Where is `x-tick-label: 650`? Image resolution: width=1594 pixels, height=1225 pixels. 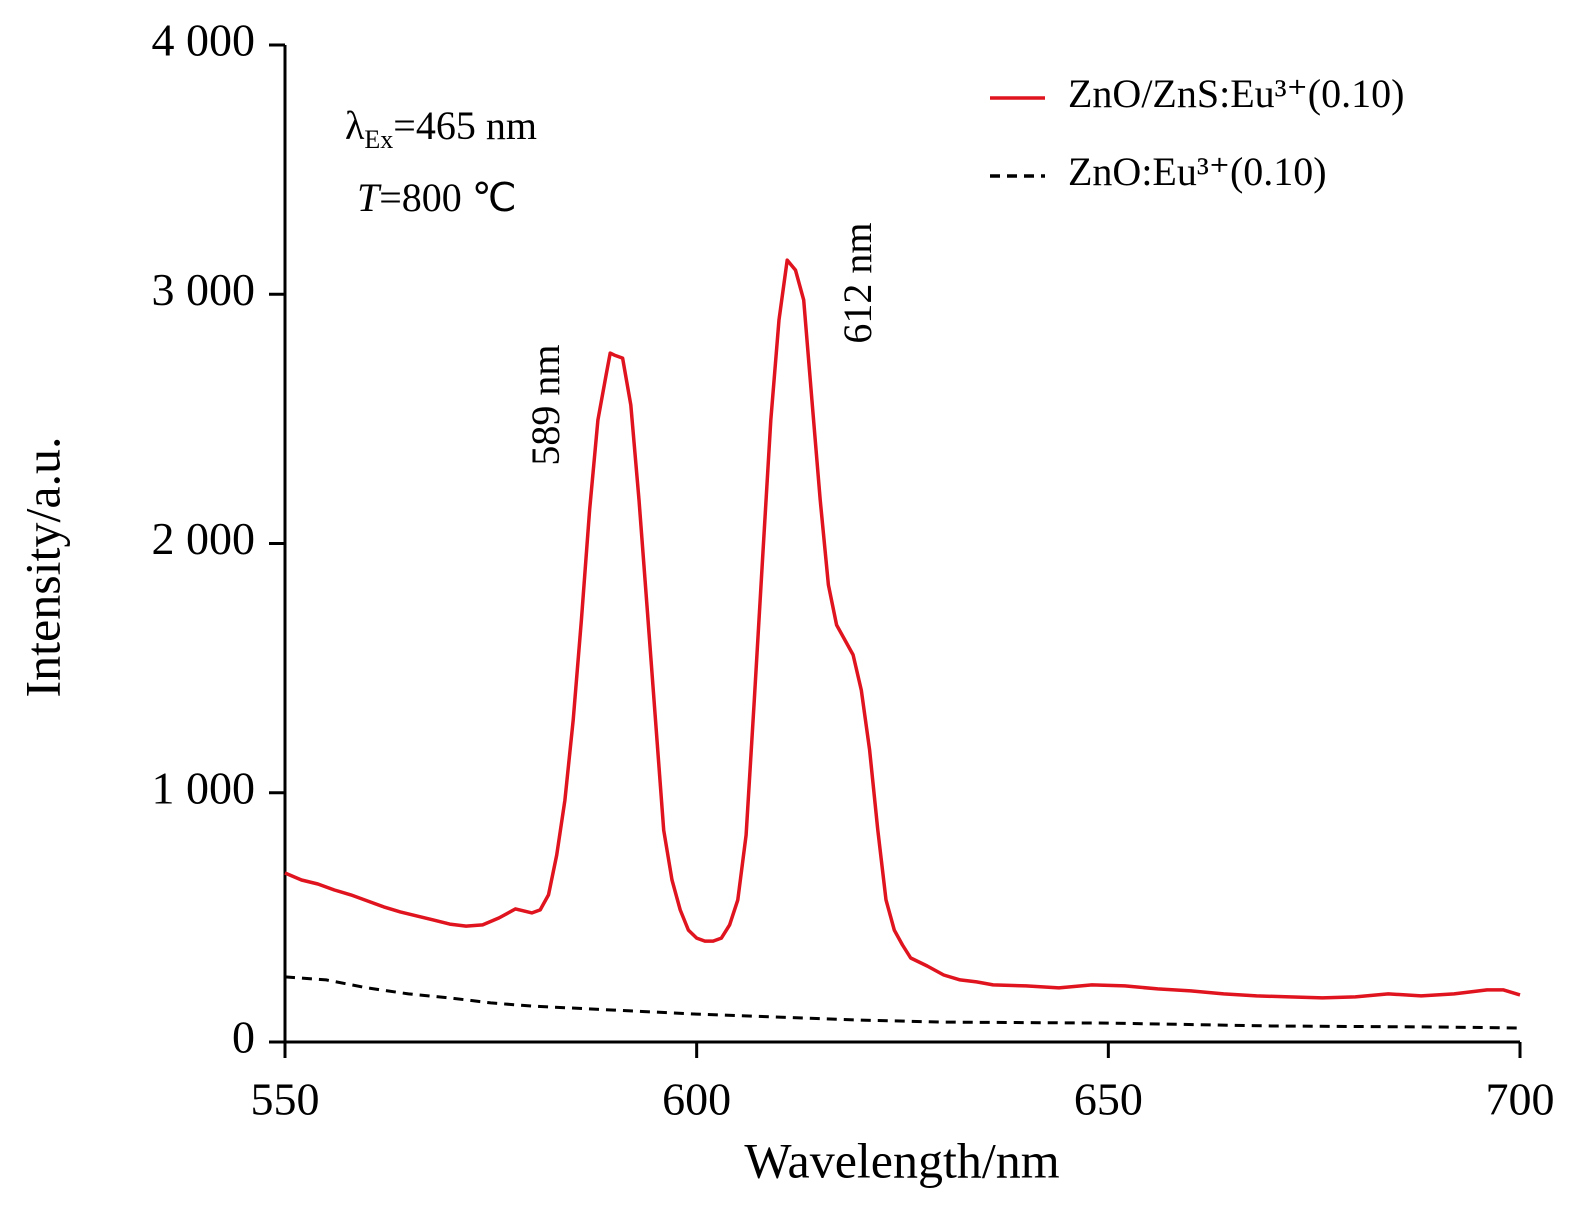 x-tick-label: 650 is located at coordinates (1108, 1099).